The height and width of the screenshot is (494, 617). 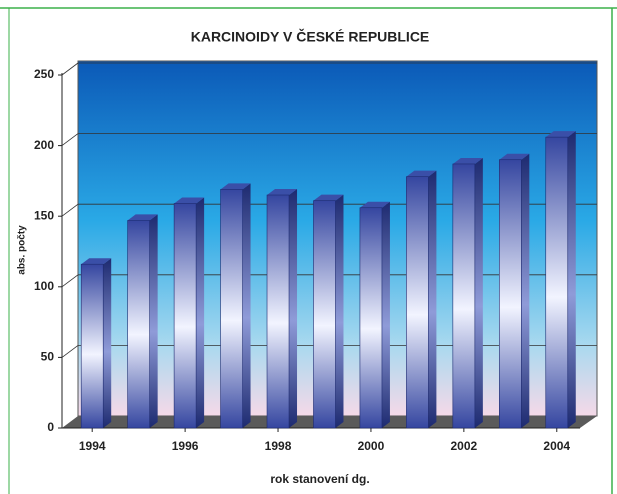 What do you see at coordinates (22, 250) in the screenshot?
I see `y-axis-label: abs. počty` at bounding box center [22, 250].